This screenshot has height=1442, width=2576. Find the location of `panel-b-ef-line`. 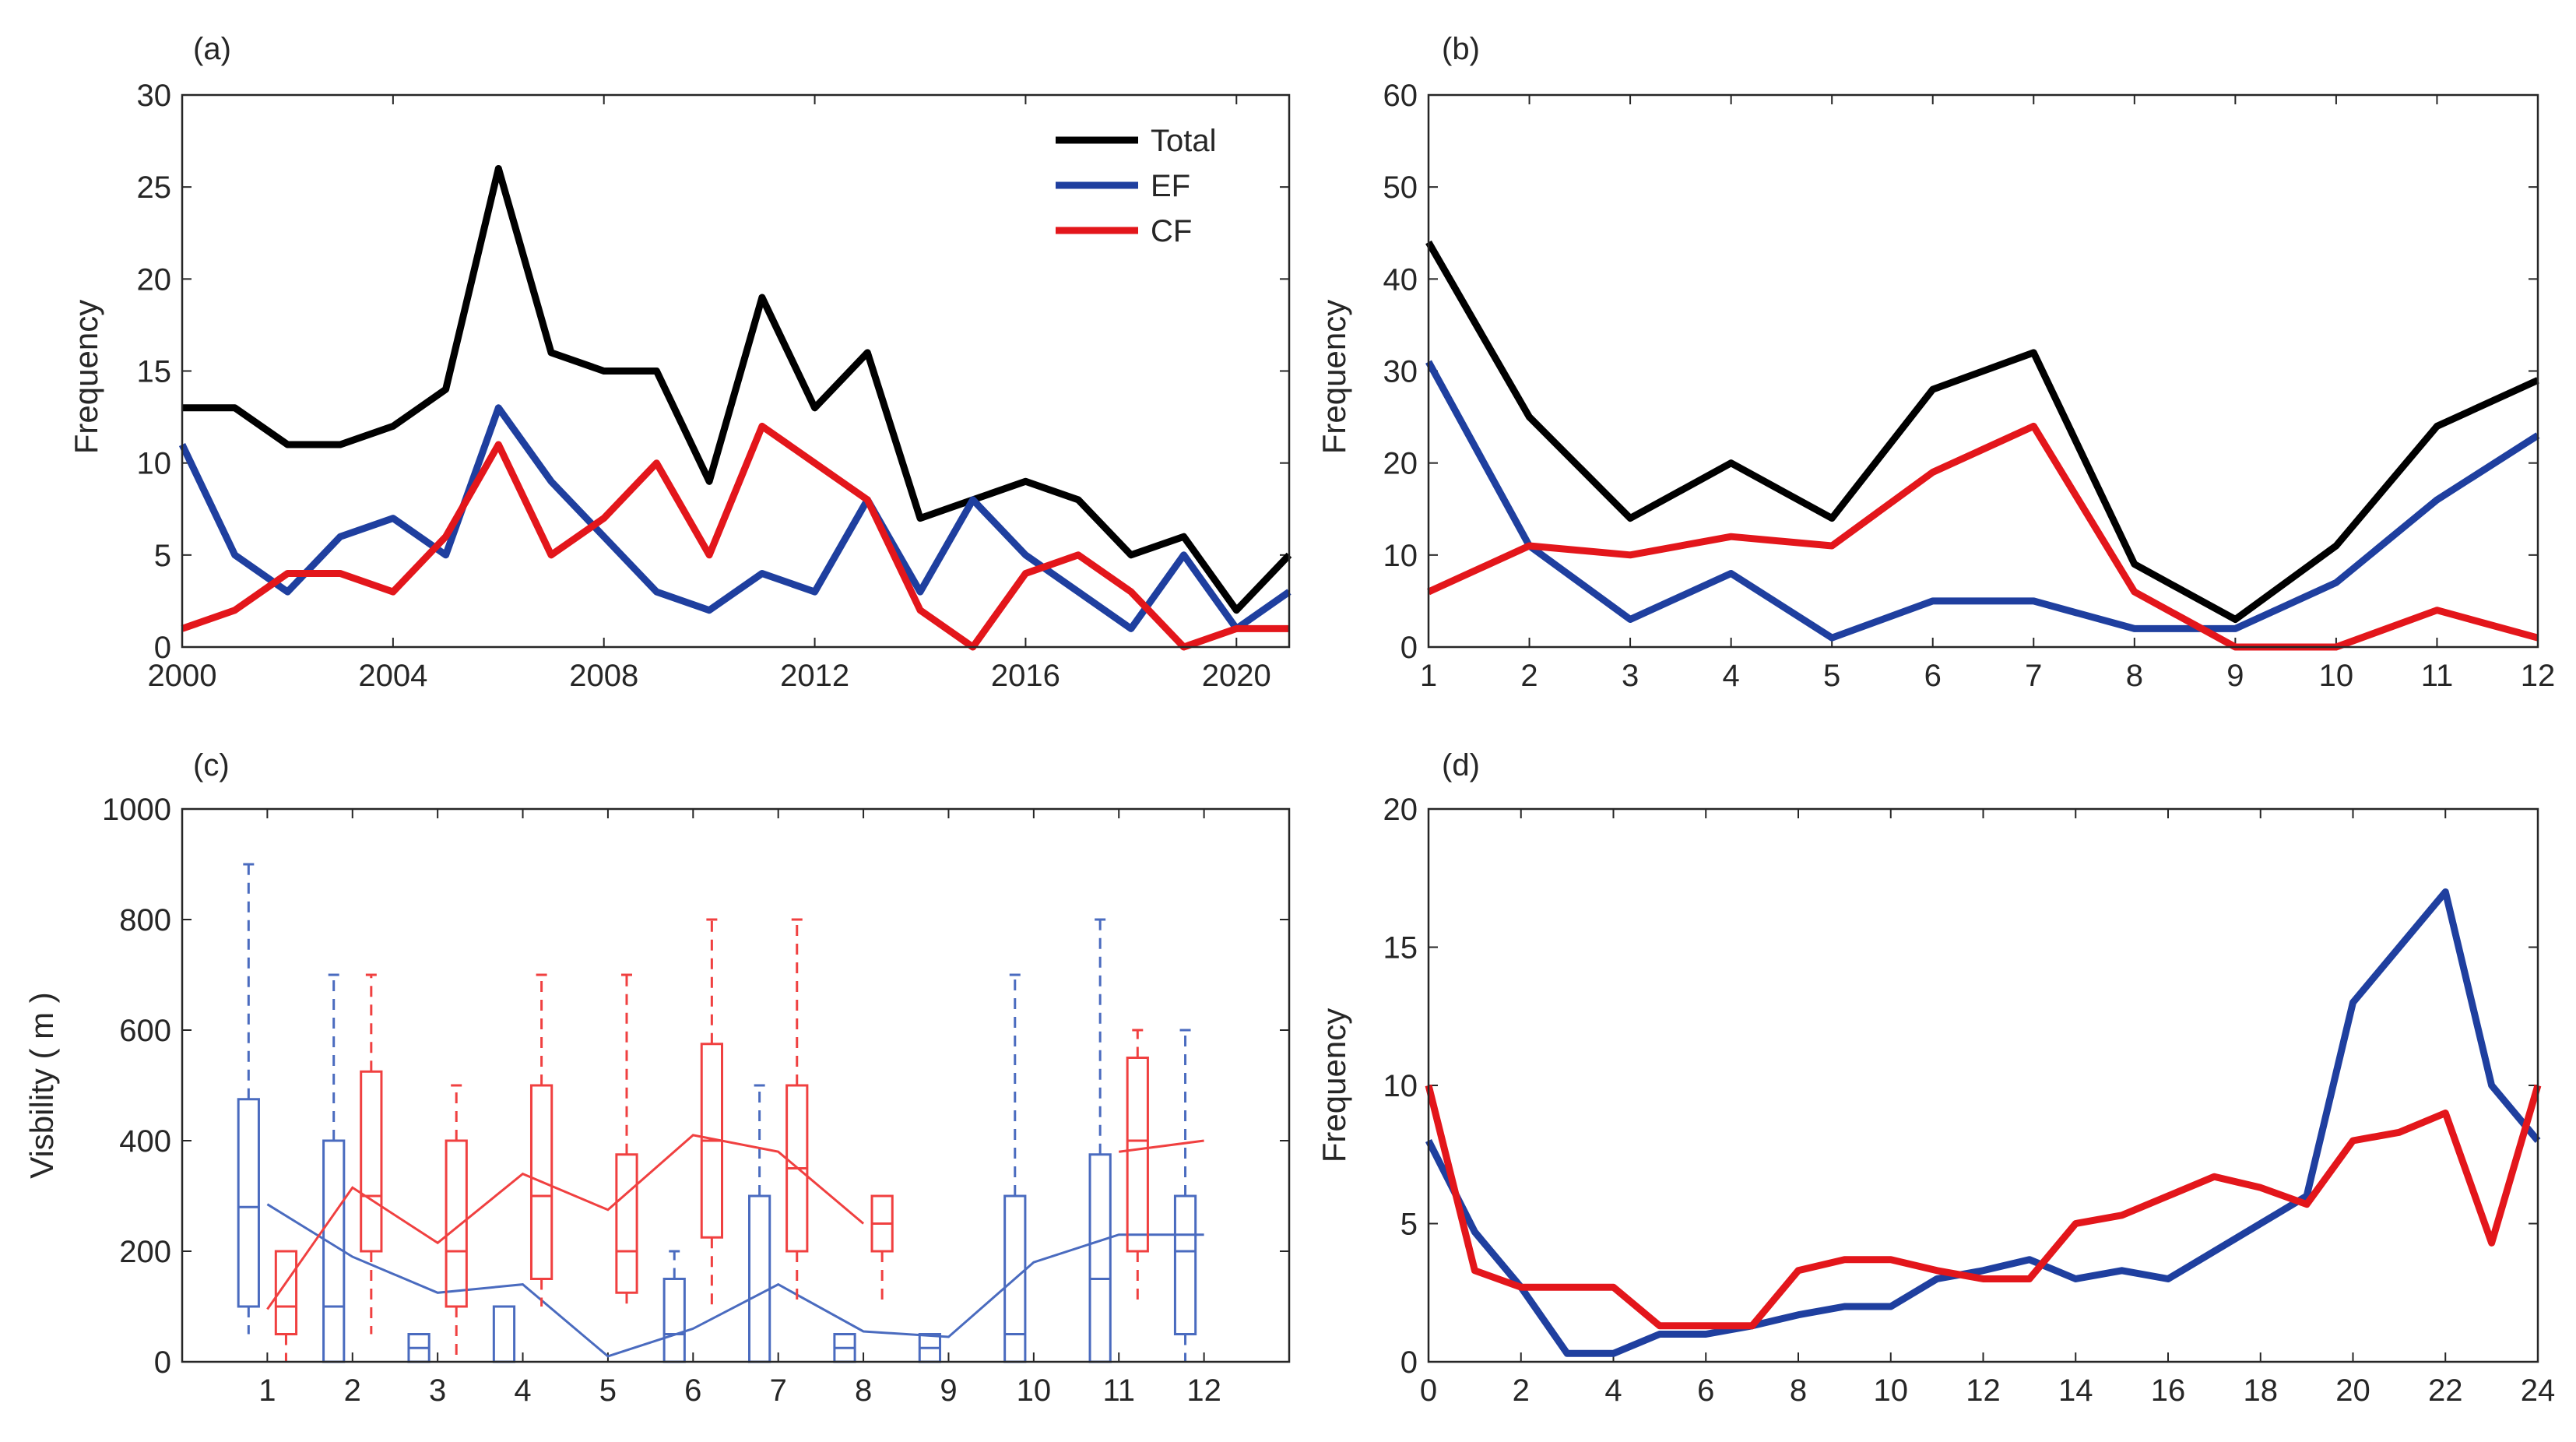

panel-b-ef-line is located at coordinates (1983, 501).